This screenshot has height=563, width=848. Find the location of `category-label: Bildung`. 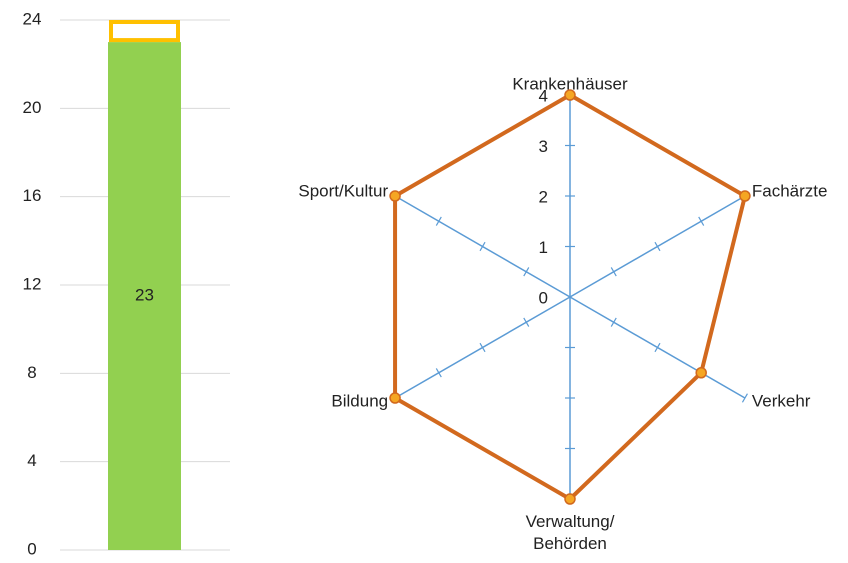

category-label: Bildung is located at coordinates (359, 400).